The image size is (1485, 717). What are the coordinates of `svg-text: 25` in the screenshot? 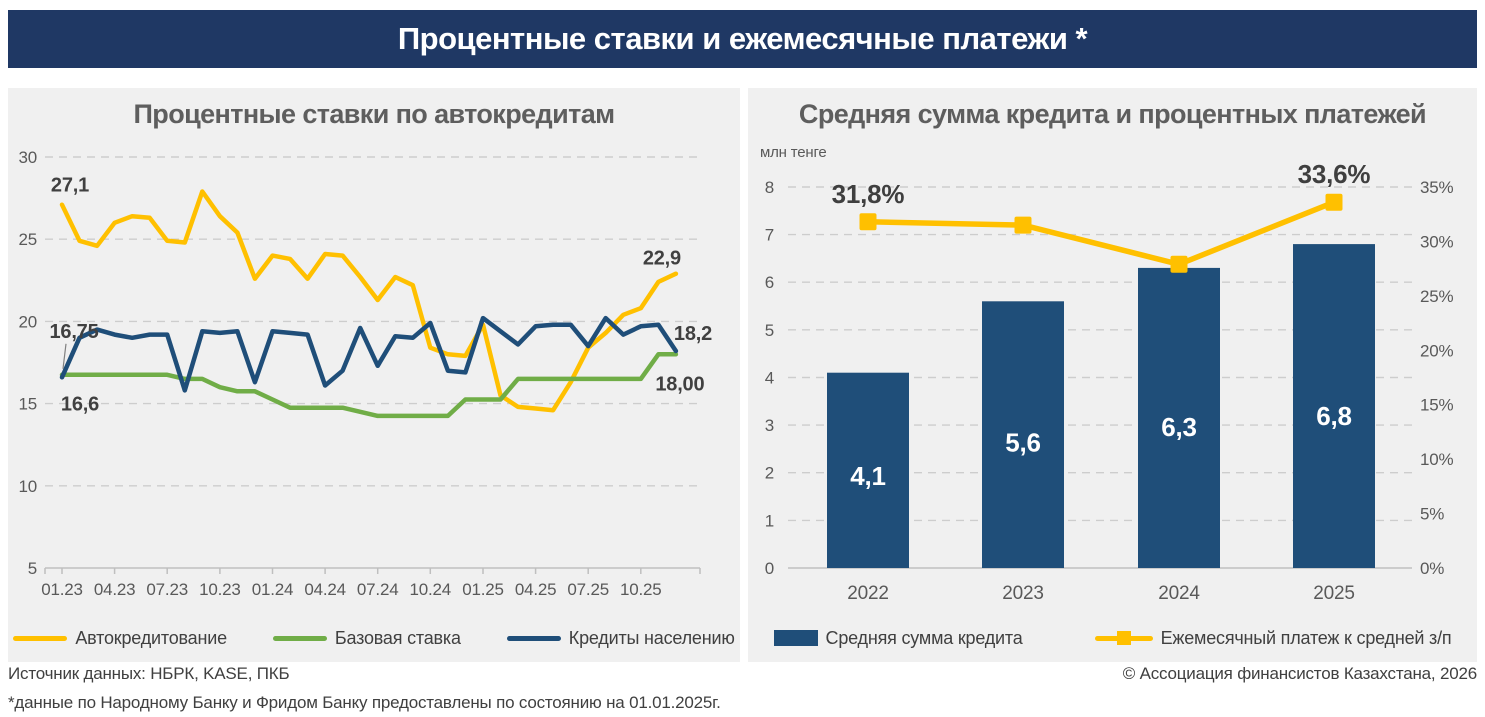 It's located at (27, 239).